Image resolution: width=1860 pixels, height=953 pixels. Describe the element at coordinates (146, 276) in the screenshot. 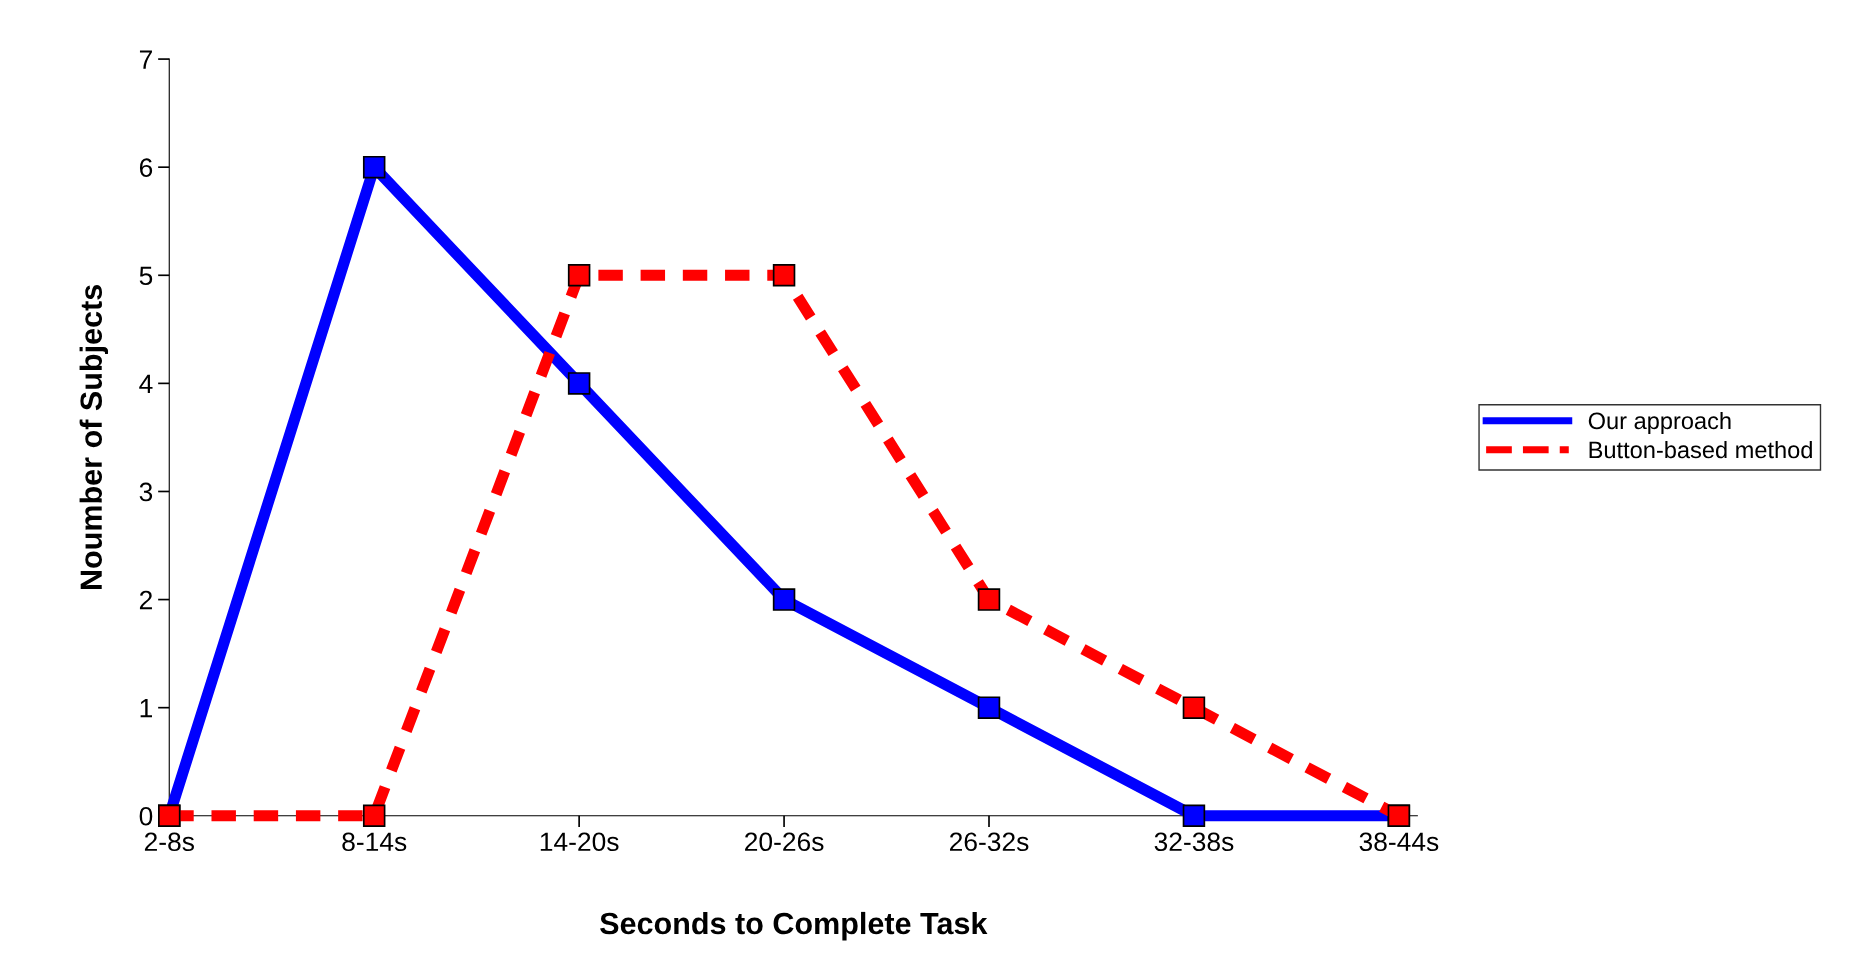

I see `y-tick-label: 5` at that location.